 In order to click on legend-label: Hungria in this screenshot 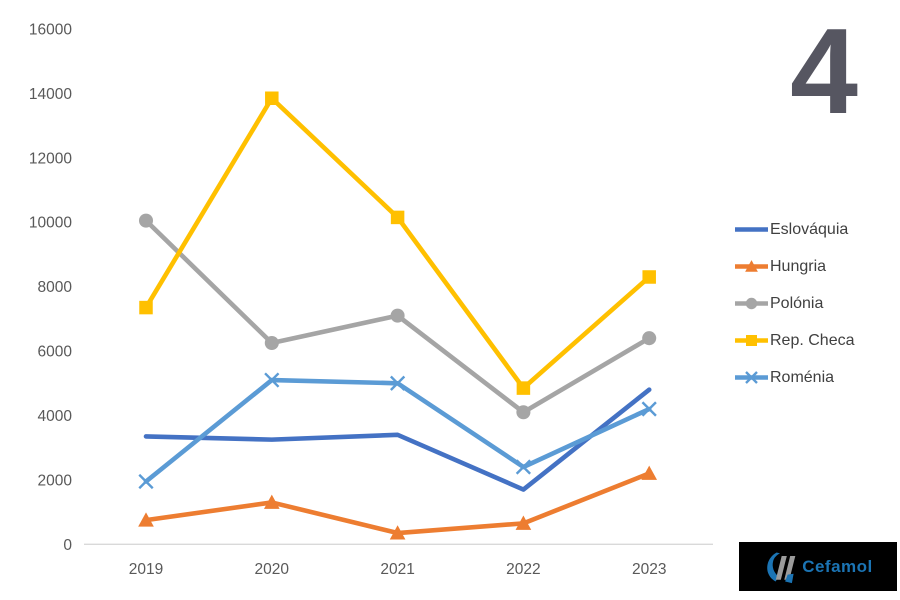, I will do `click(798, 266)`.